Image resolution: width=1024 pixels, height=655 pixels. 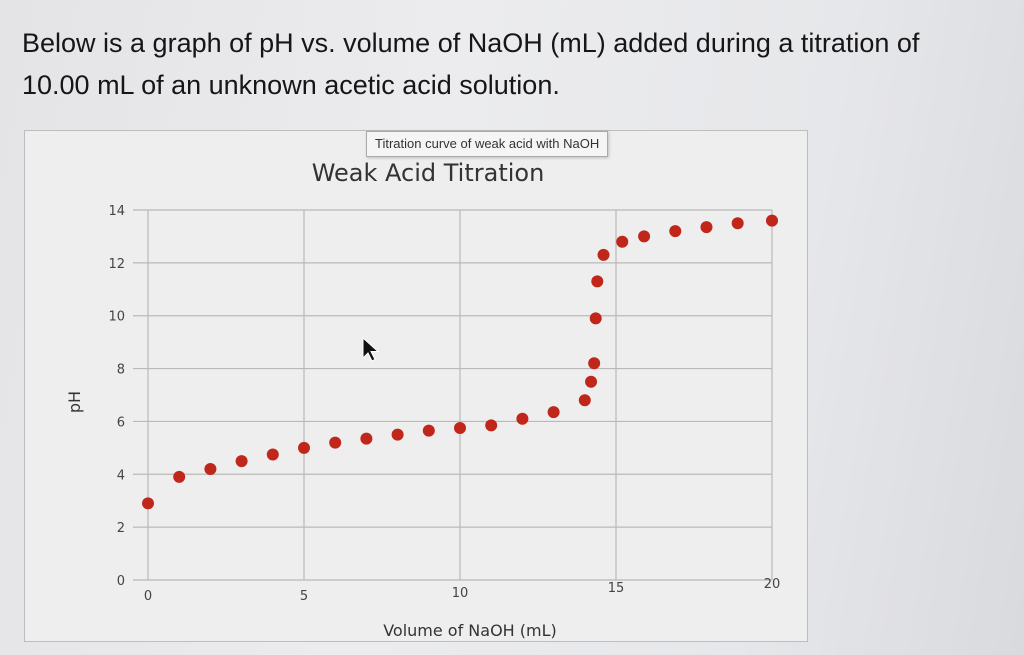 I want to click on x-tick-labels: 0 5 10 15 20, so click(x=462, y=590).